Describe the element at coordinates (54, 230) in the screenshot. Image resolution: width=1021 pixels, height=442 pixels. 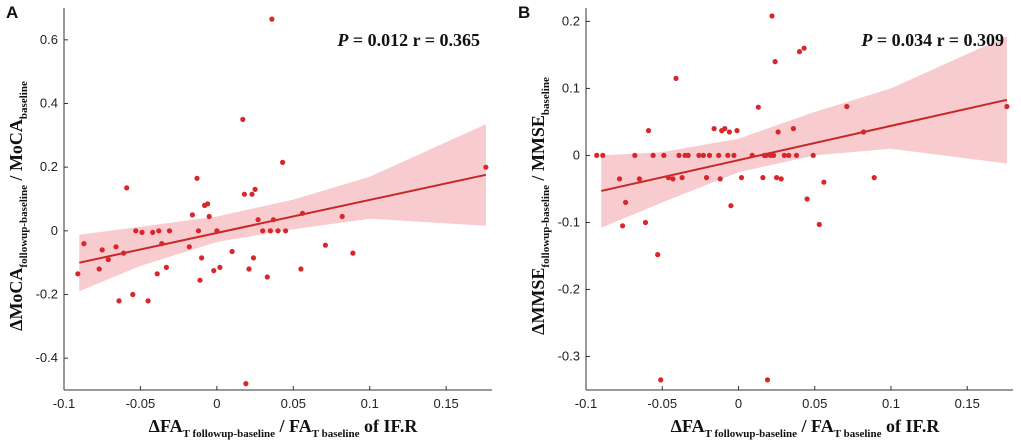
I see `panel-a-y-tick-label: 0` at that location.